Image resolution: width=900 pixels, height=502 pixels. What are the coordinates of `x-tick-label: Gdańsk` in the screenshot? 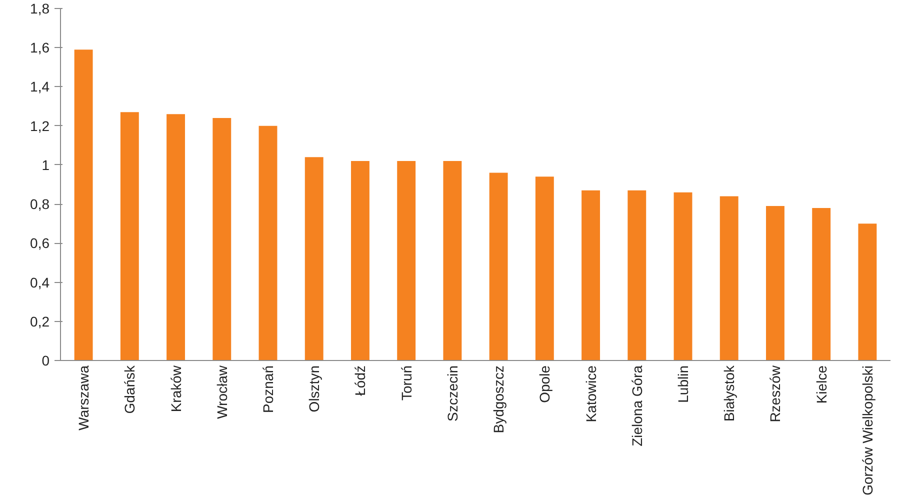 It's located at (130, 389).